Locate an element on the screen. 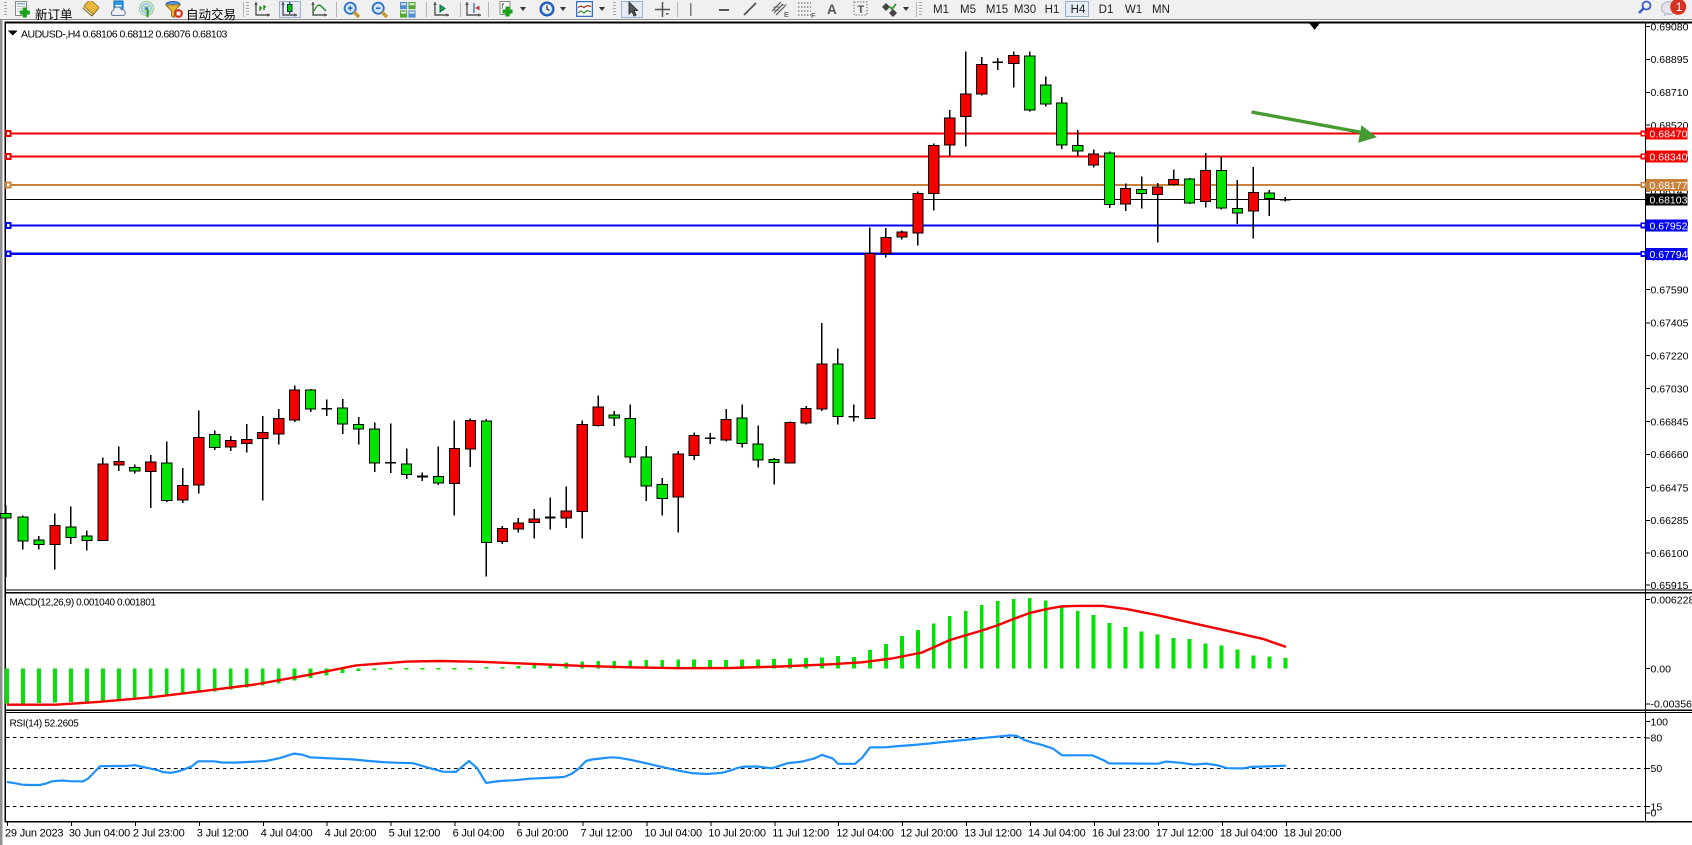  svg-text: T is located at coordinates (861, 10).